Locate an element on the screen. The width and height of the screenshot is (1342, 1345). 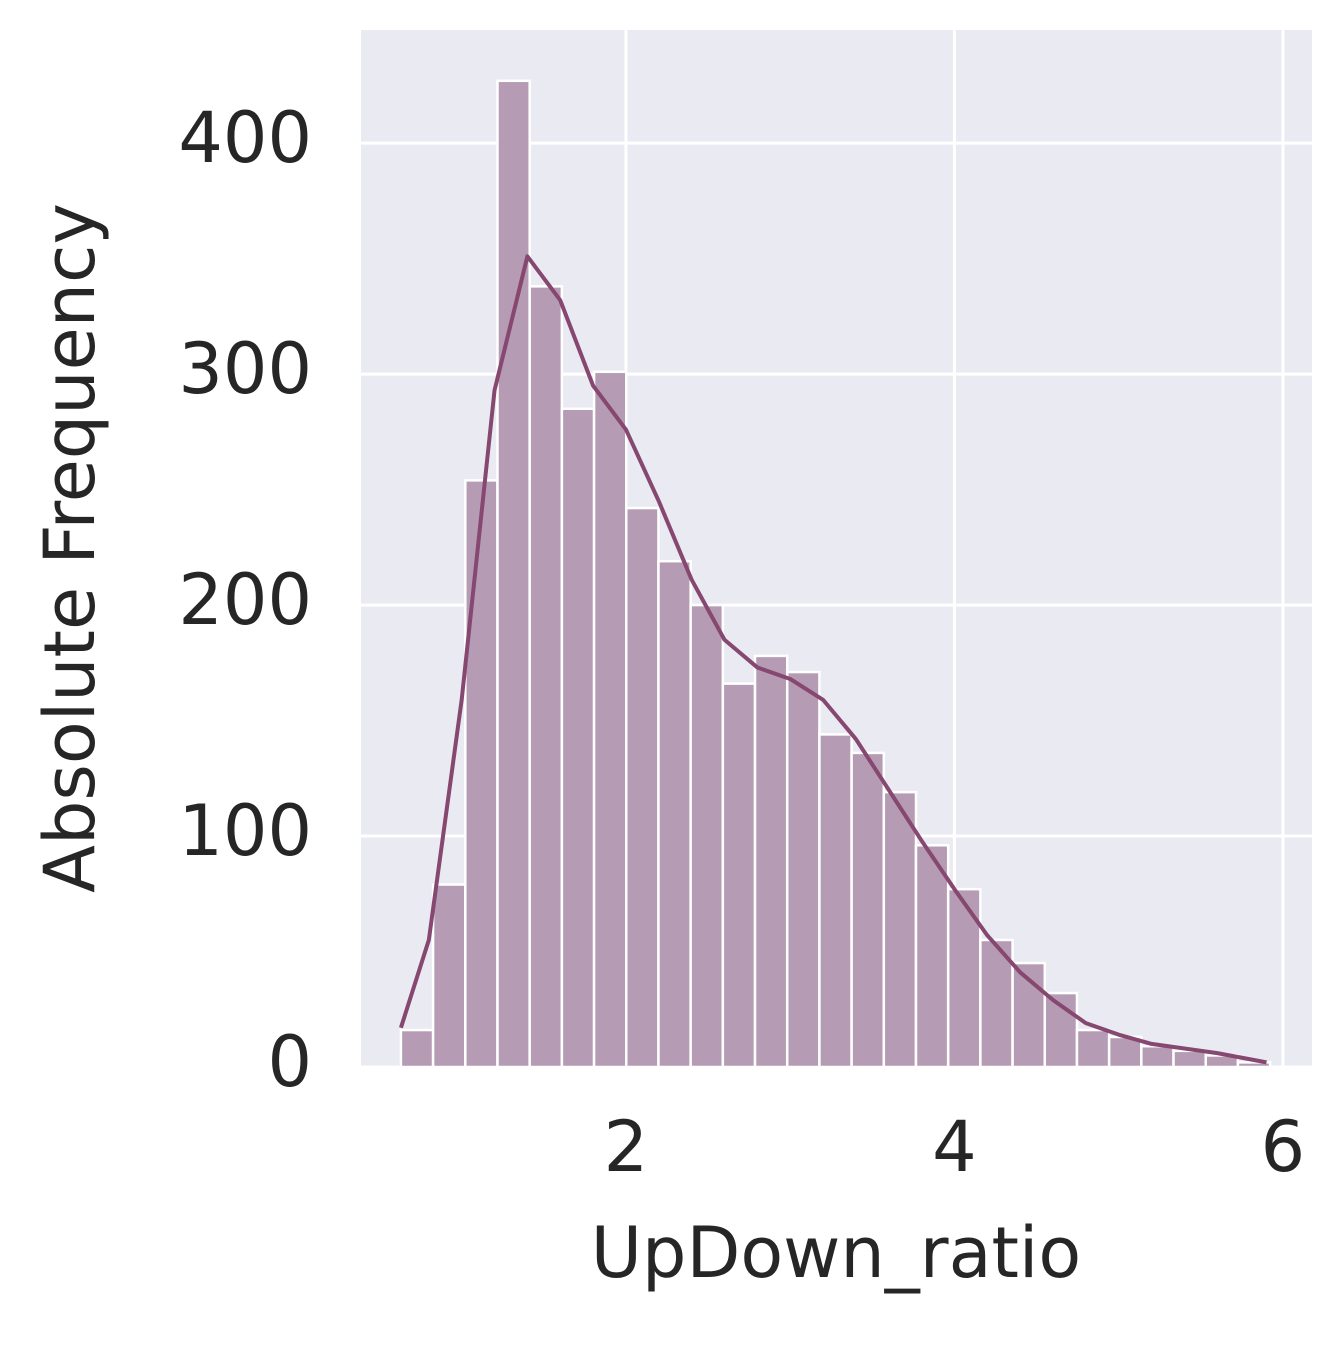
x-tick-label: 2 is located at coordinates (626, 1147).